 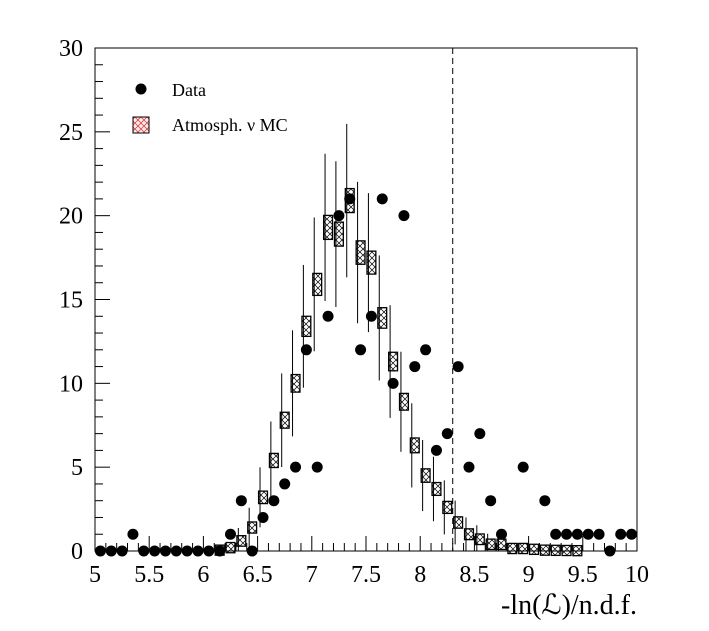 I want to click on y-tick-label: 30, so click(x=71, y=49).